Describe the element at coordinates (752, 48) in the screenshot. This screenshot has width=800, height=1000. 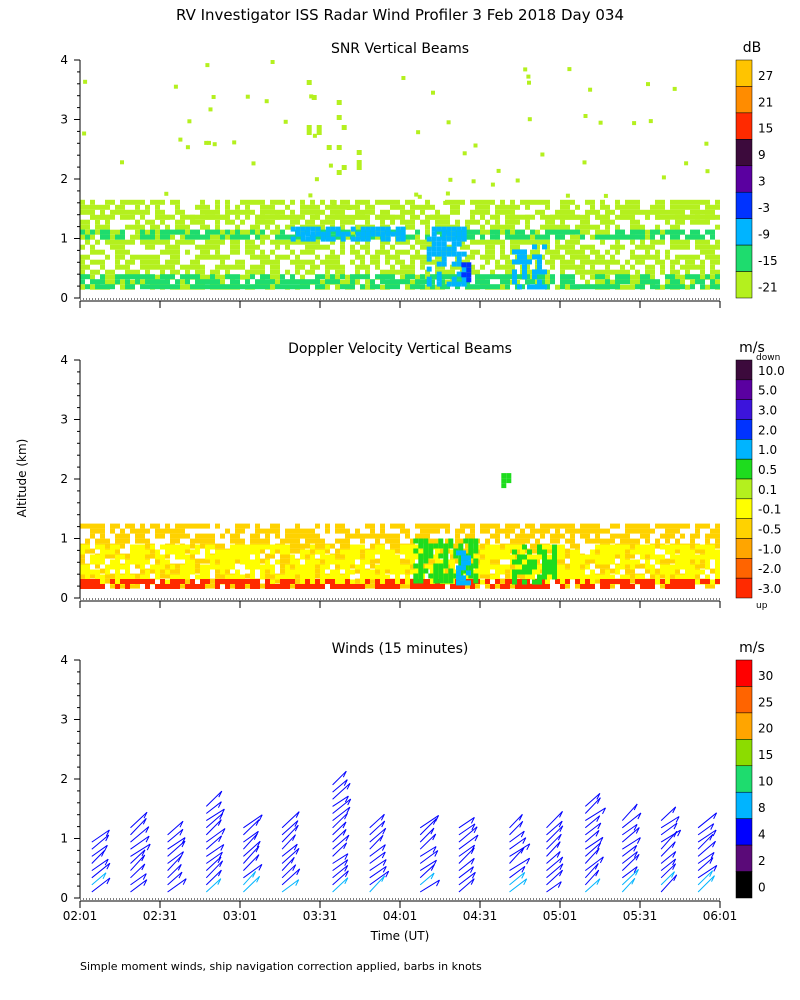
I see `colorbar-unit: dB` at that location.